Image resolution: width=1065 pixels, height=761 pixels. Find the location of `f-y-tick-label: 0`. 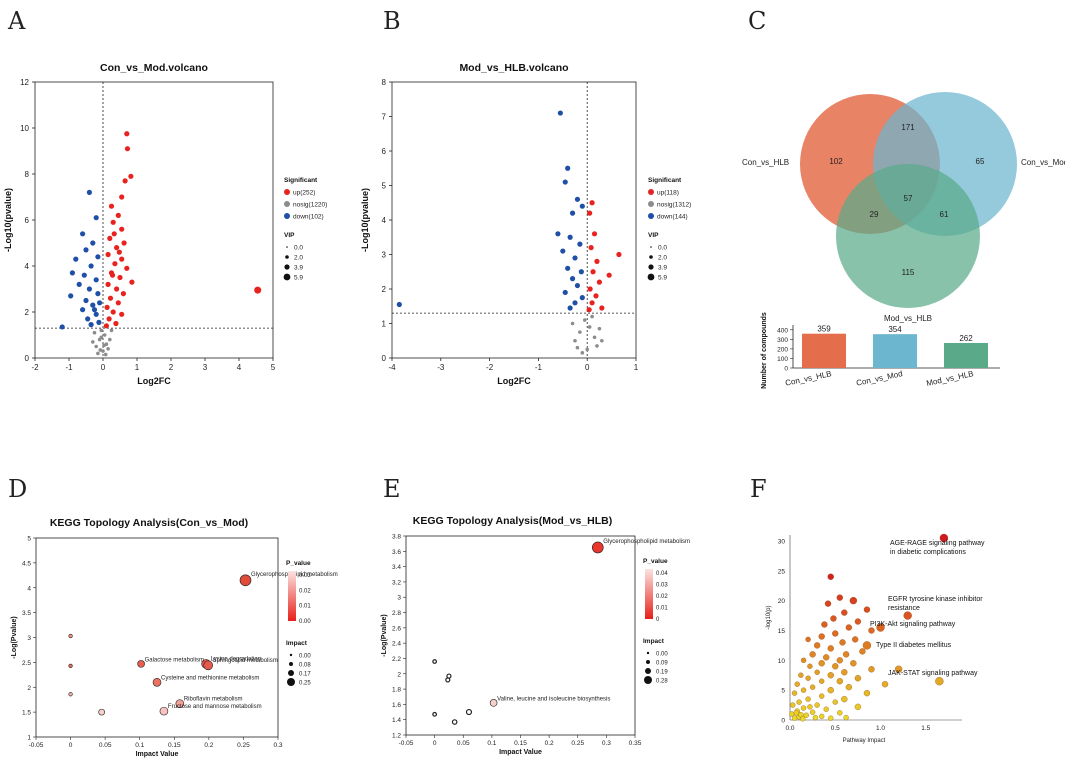

f-y-tick-label: 0 is located at coordinates (783, 721).